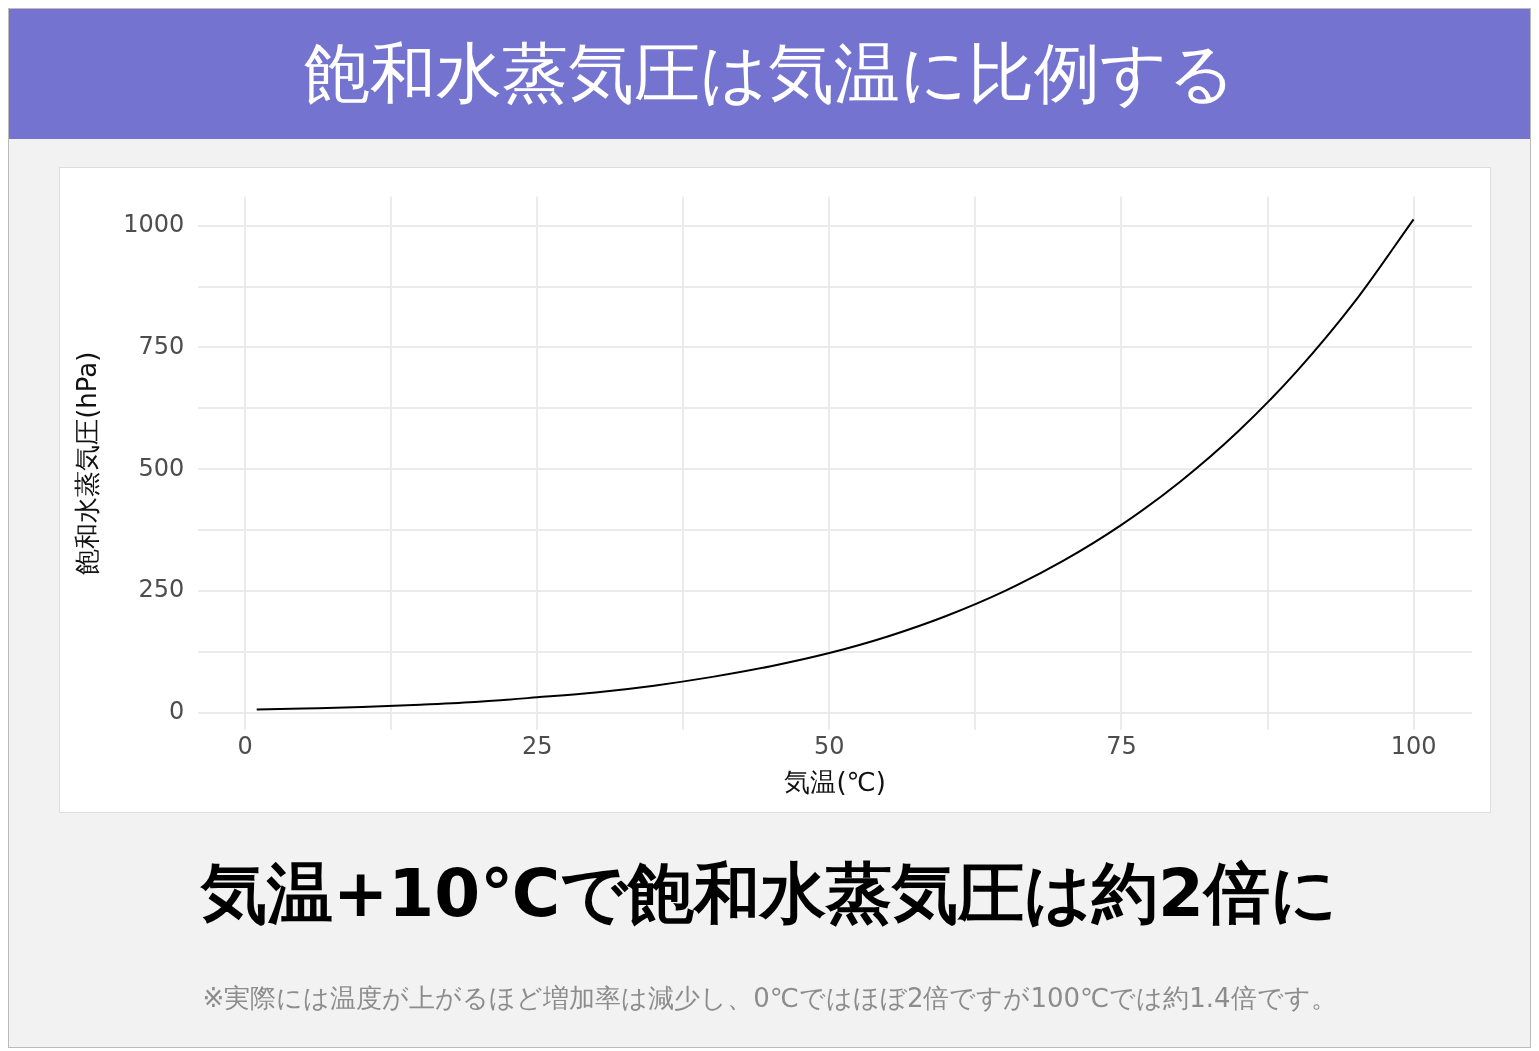 This screenshot has height=1051, width=1539. Describe the element at coordinates (1121, 745) in the screenshot. I see `x-tick-label: 75` at that location.